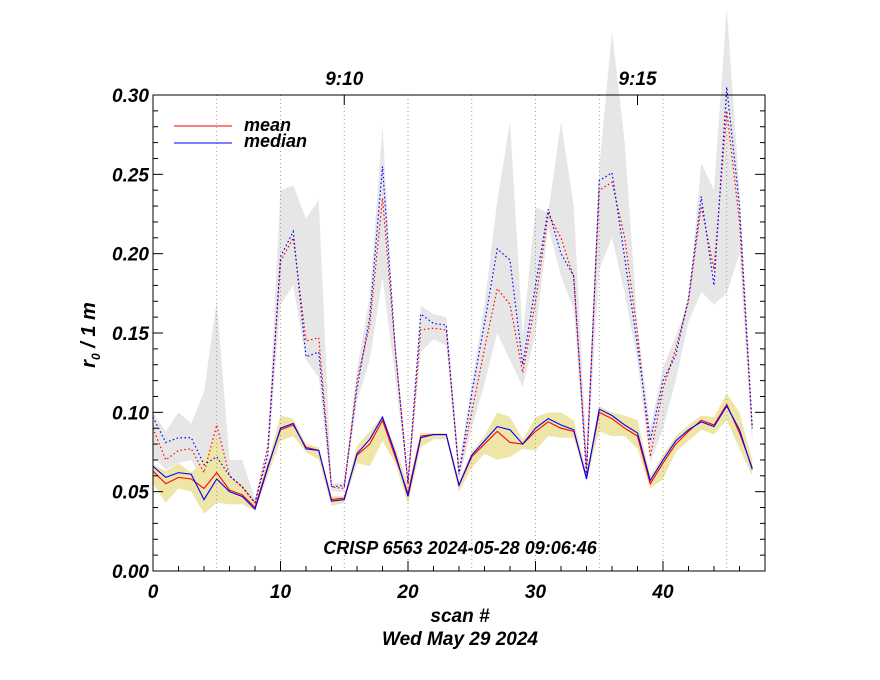  I want to click on y-tick-label: 0.25, so click(130, 175).